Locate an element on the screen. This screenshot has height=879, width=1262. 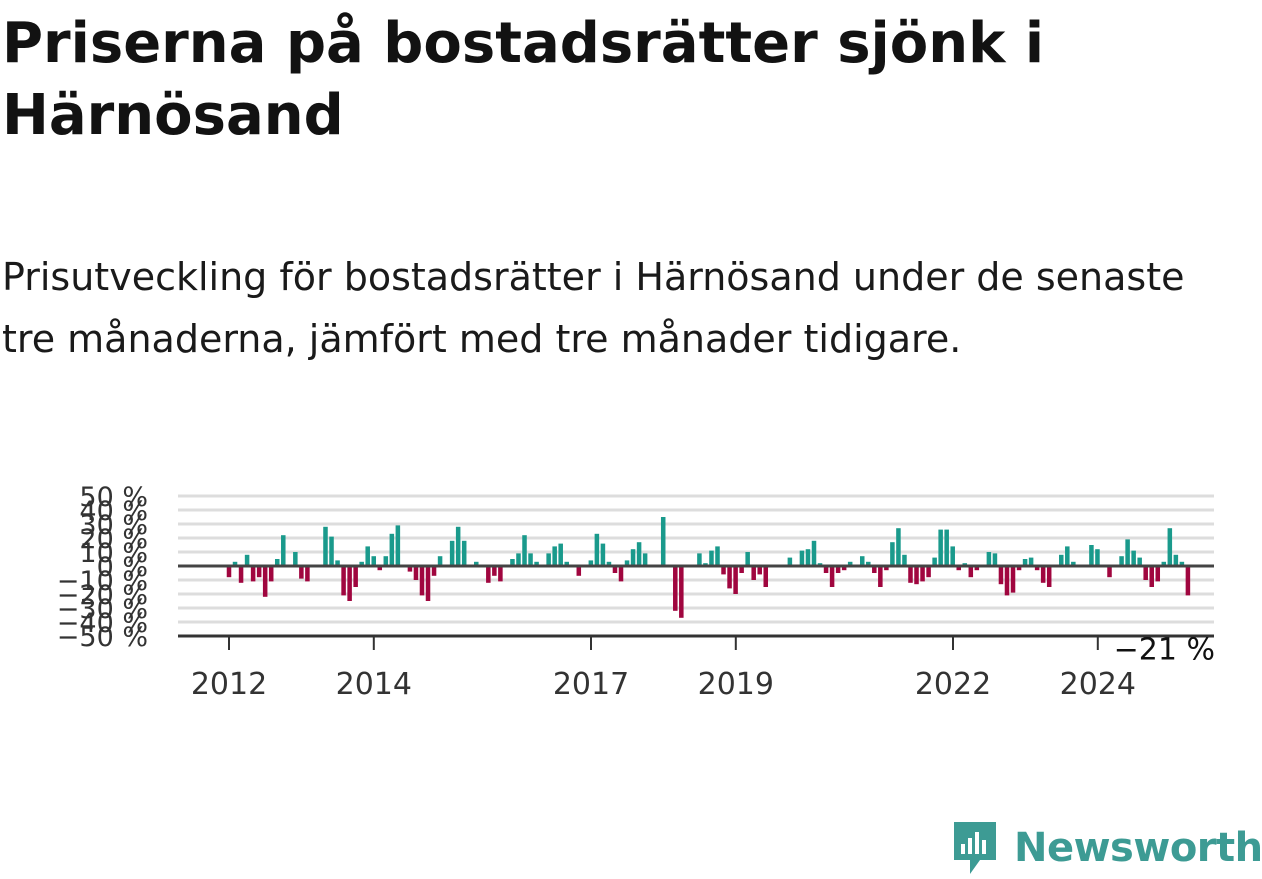
x-tick-label: 2014 is located at coordinates (374, 684).